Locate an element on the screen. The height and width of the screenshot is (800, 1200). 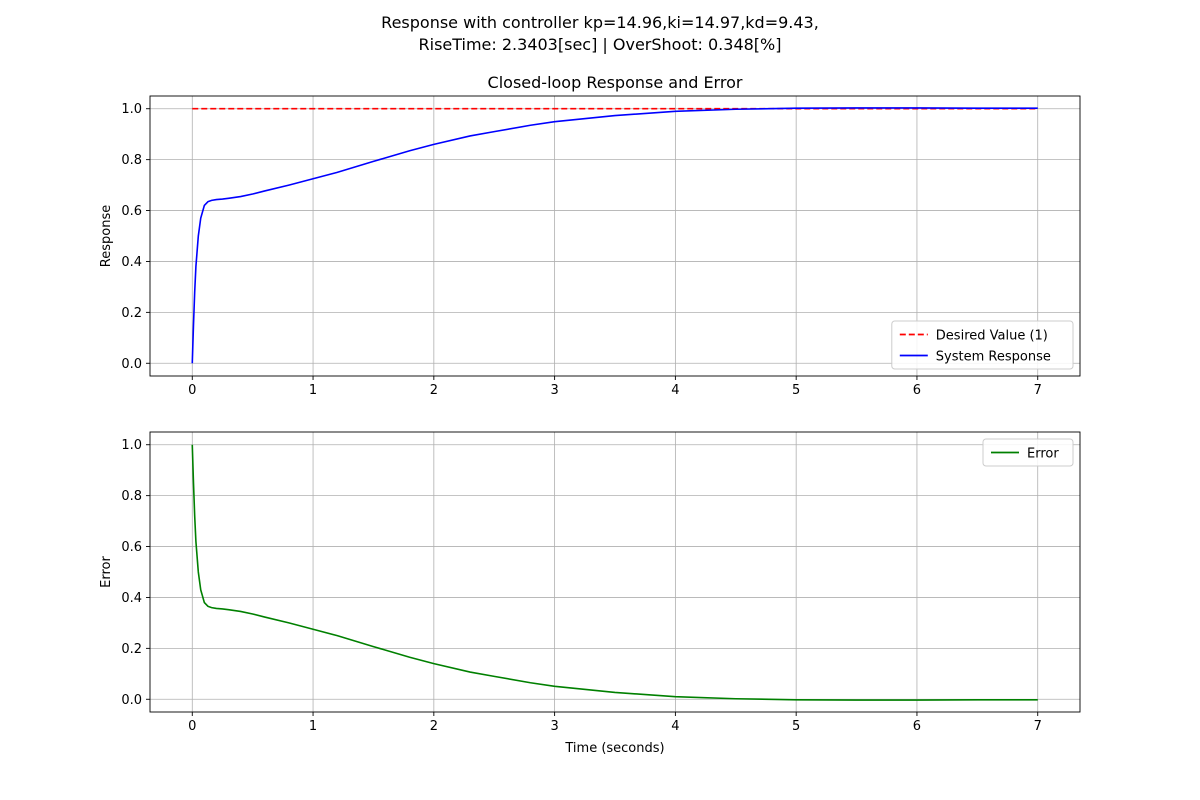
legend-label: Error is located at coordinates (1043, 454).